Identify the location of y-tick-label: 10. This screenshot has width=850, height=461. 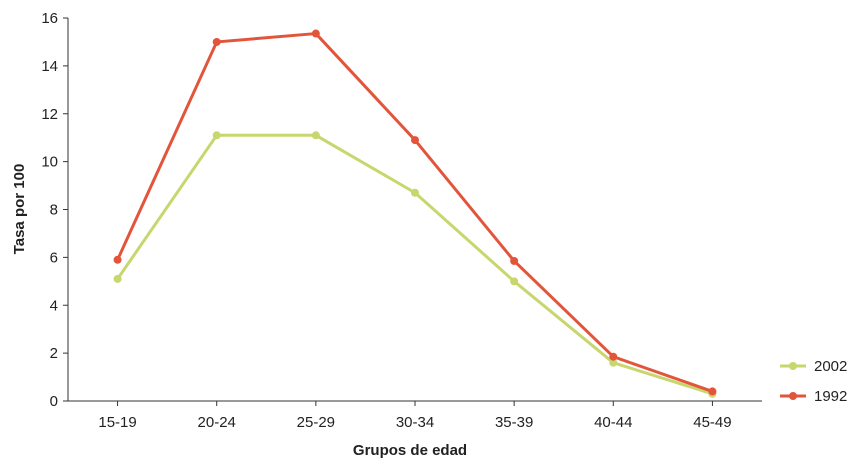
(49, 162).